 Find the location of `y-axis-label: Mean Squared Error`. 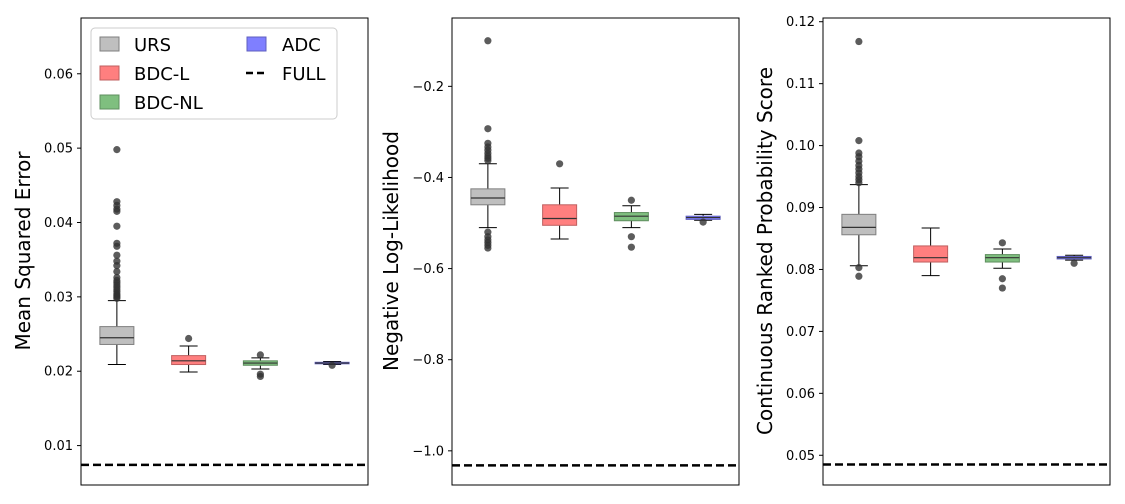

y-axis-label: Mean Squared Error is located at coordinates (23, 251).